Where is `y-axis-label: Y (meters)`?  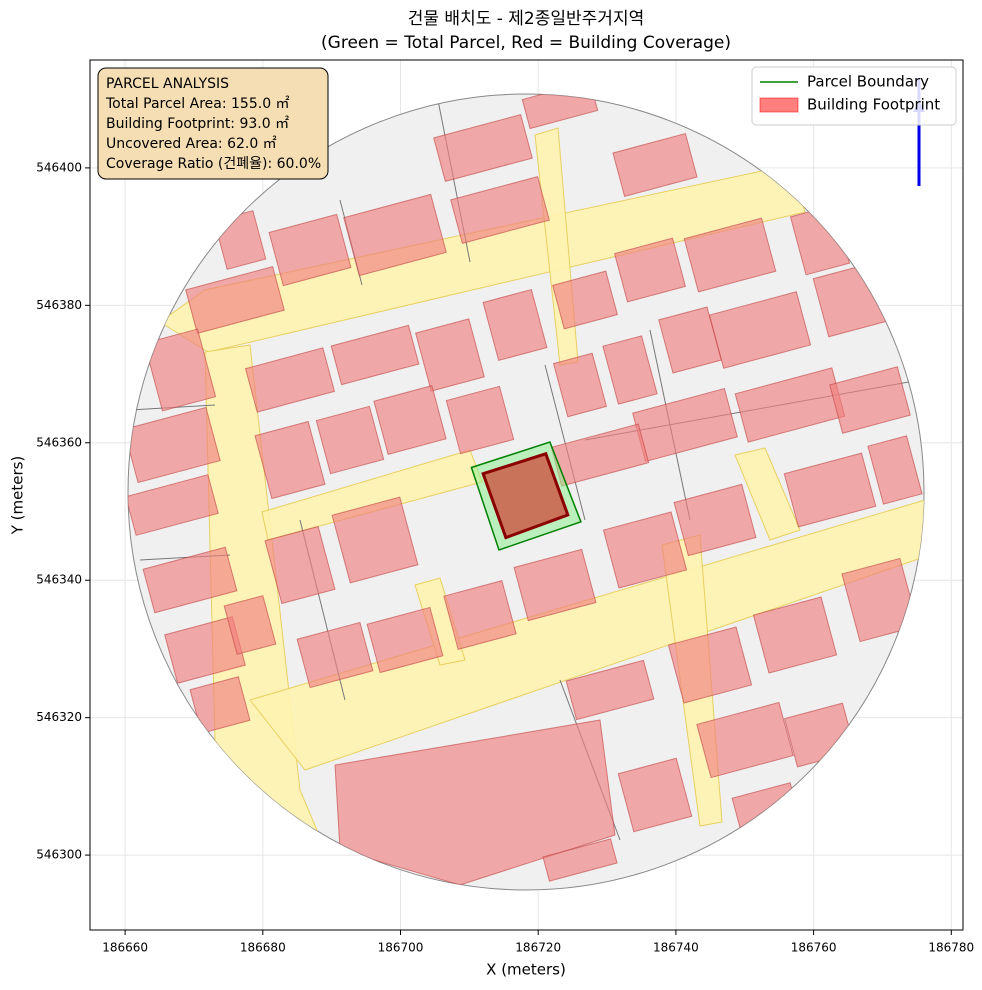 y-axis-label: Y (meters) is located at coordinates (18, 496).